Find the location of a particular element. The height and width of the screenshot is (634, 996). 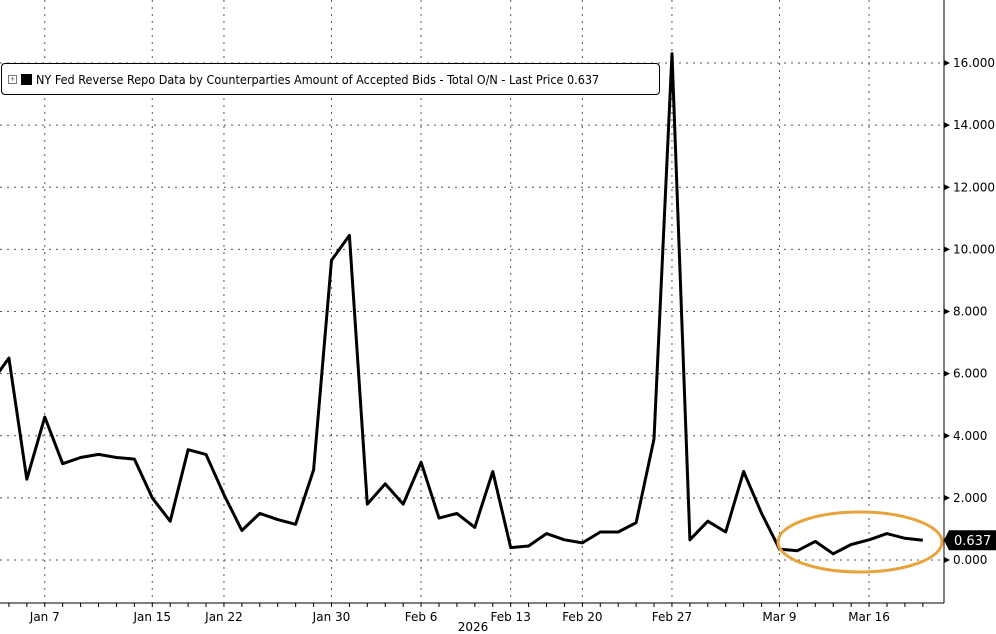

y-tick-label: 16.000 is located at coordinates (974, 63).